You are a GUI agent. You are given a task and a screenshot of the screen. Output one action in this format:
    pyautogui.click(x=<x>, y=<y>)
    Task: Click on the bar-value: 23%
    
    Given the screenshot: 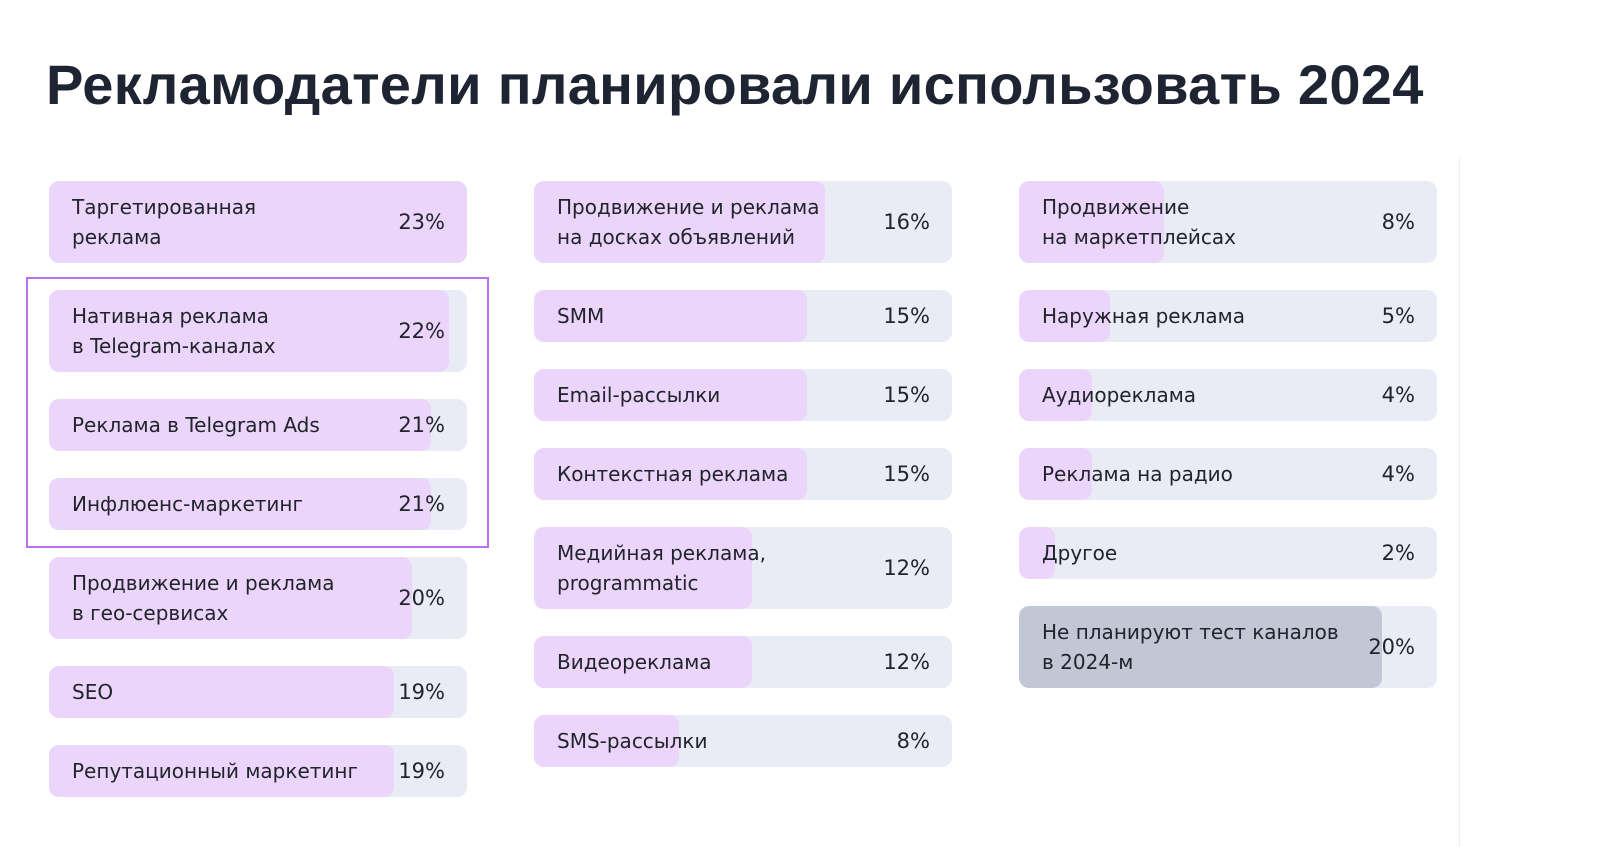 What is the action you would take?
    pyautogui.click(x=421, y=222)
    